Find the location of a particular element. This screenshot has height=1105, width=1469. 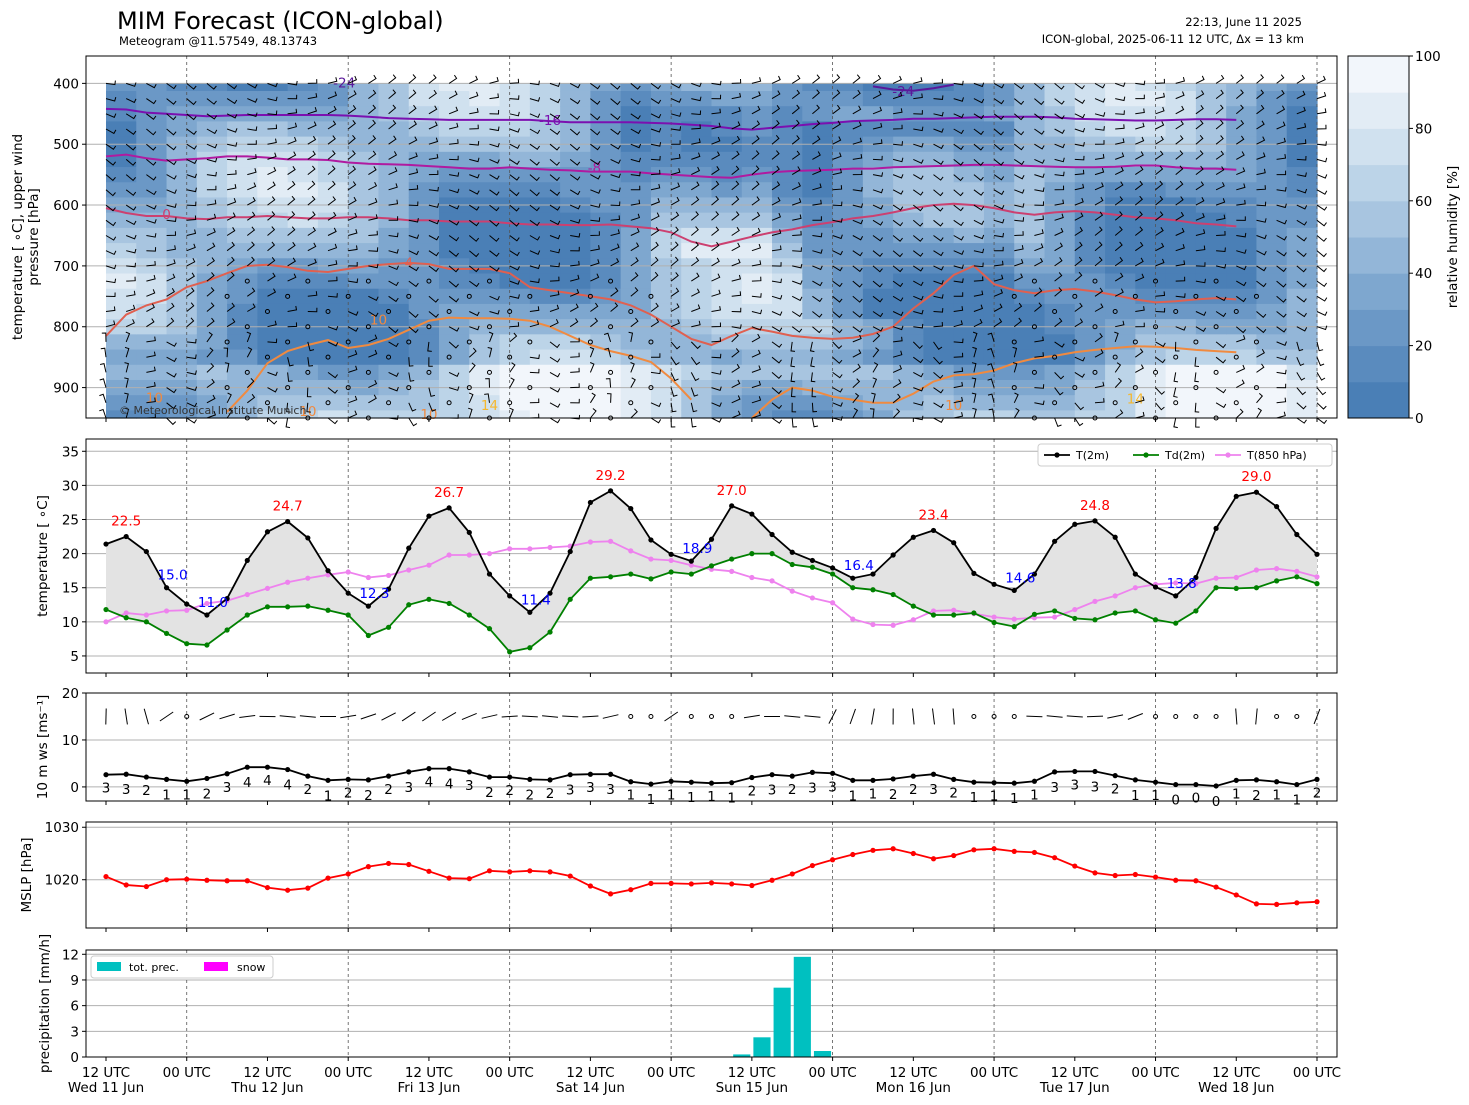

precip-bar is located at coordinates (742, 1055).